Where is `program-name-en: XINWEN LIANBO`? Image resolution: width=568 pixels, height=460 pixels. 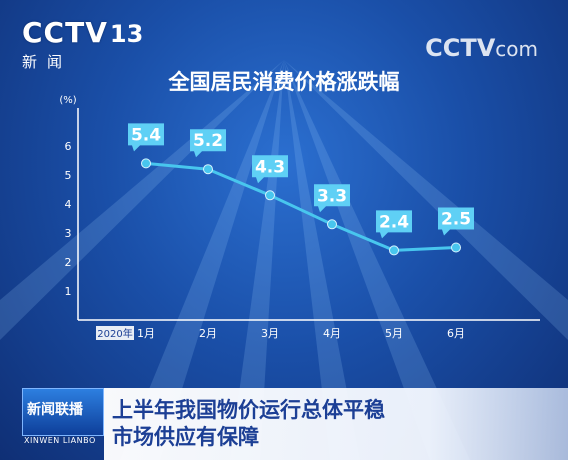 program-name-en: XINWEN LIANBO is located at coordinates (60, 440).